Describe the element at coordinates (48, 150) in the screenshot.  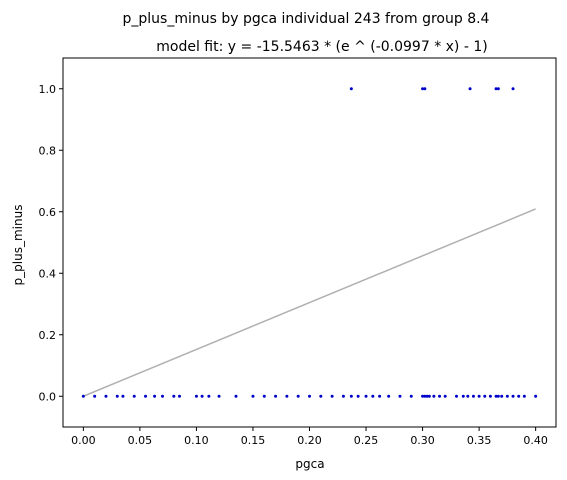
I see `y-tick-label: 0.8` at that location.